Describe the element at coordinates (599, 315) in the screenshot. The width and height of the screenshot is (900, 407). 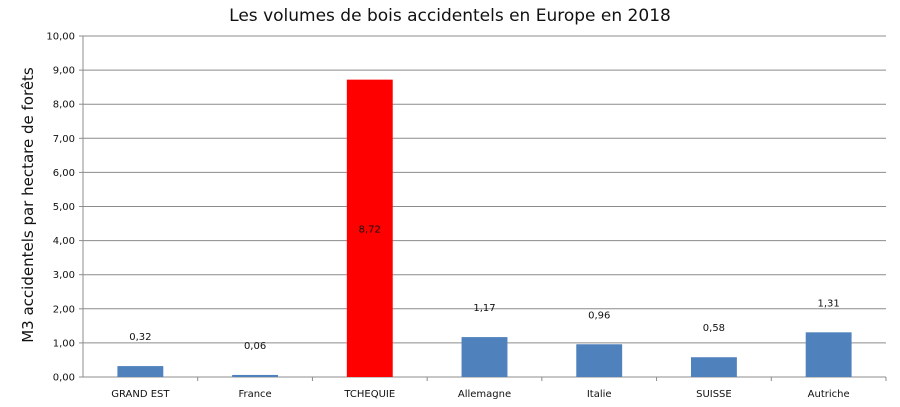
I see `data-label: 0,96` at that location.